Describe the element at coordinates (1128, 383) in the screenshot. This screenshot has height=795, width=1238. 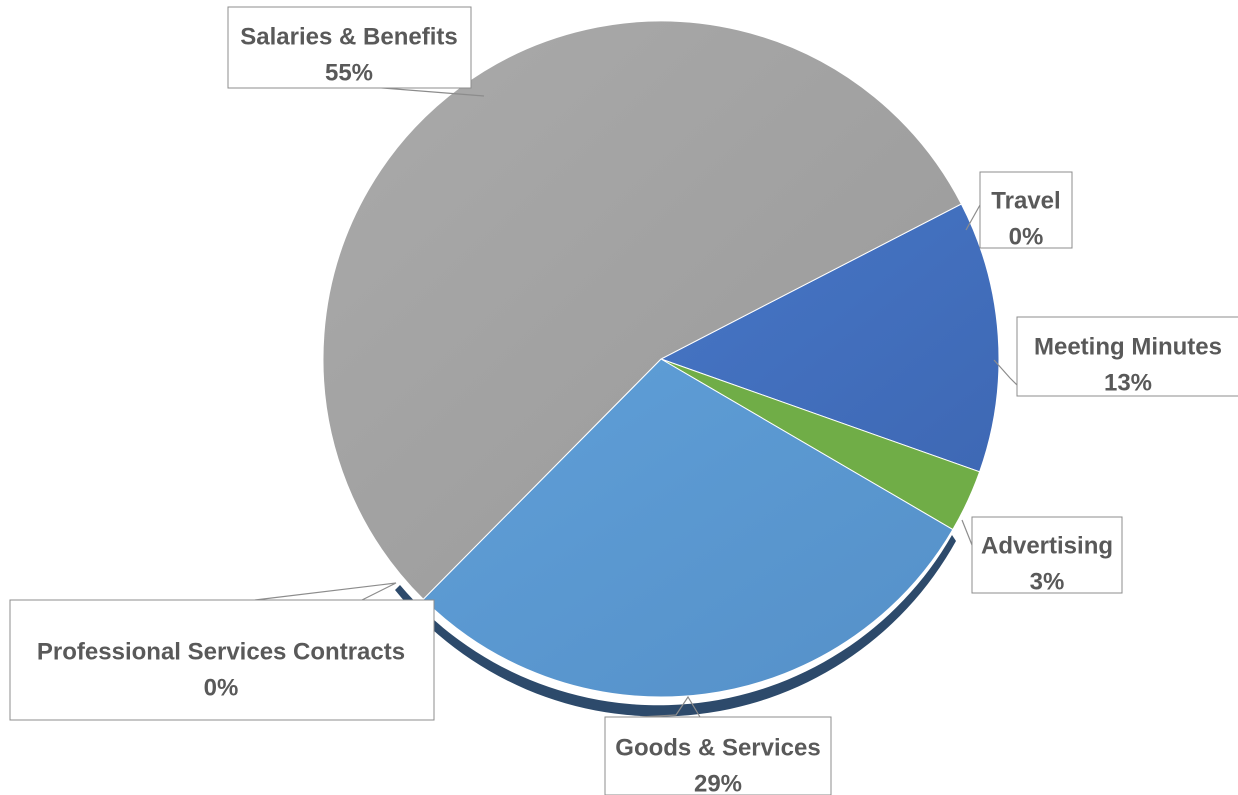
I see `slice-percent-label: 13%` at that location.